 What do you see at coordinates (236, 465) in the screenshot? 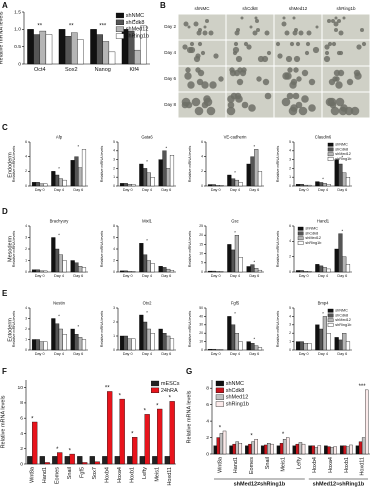
I see `x-tick-label: Hand1` at bounding box center [236, 465].